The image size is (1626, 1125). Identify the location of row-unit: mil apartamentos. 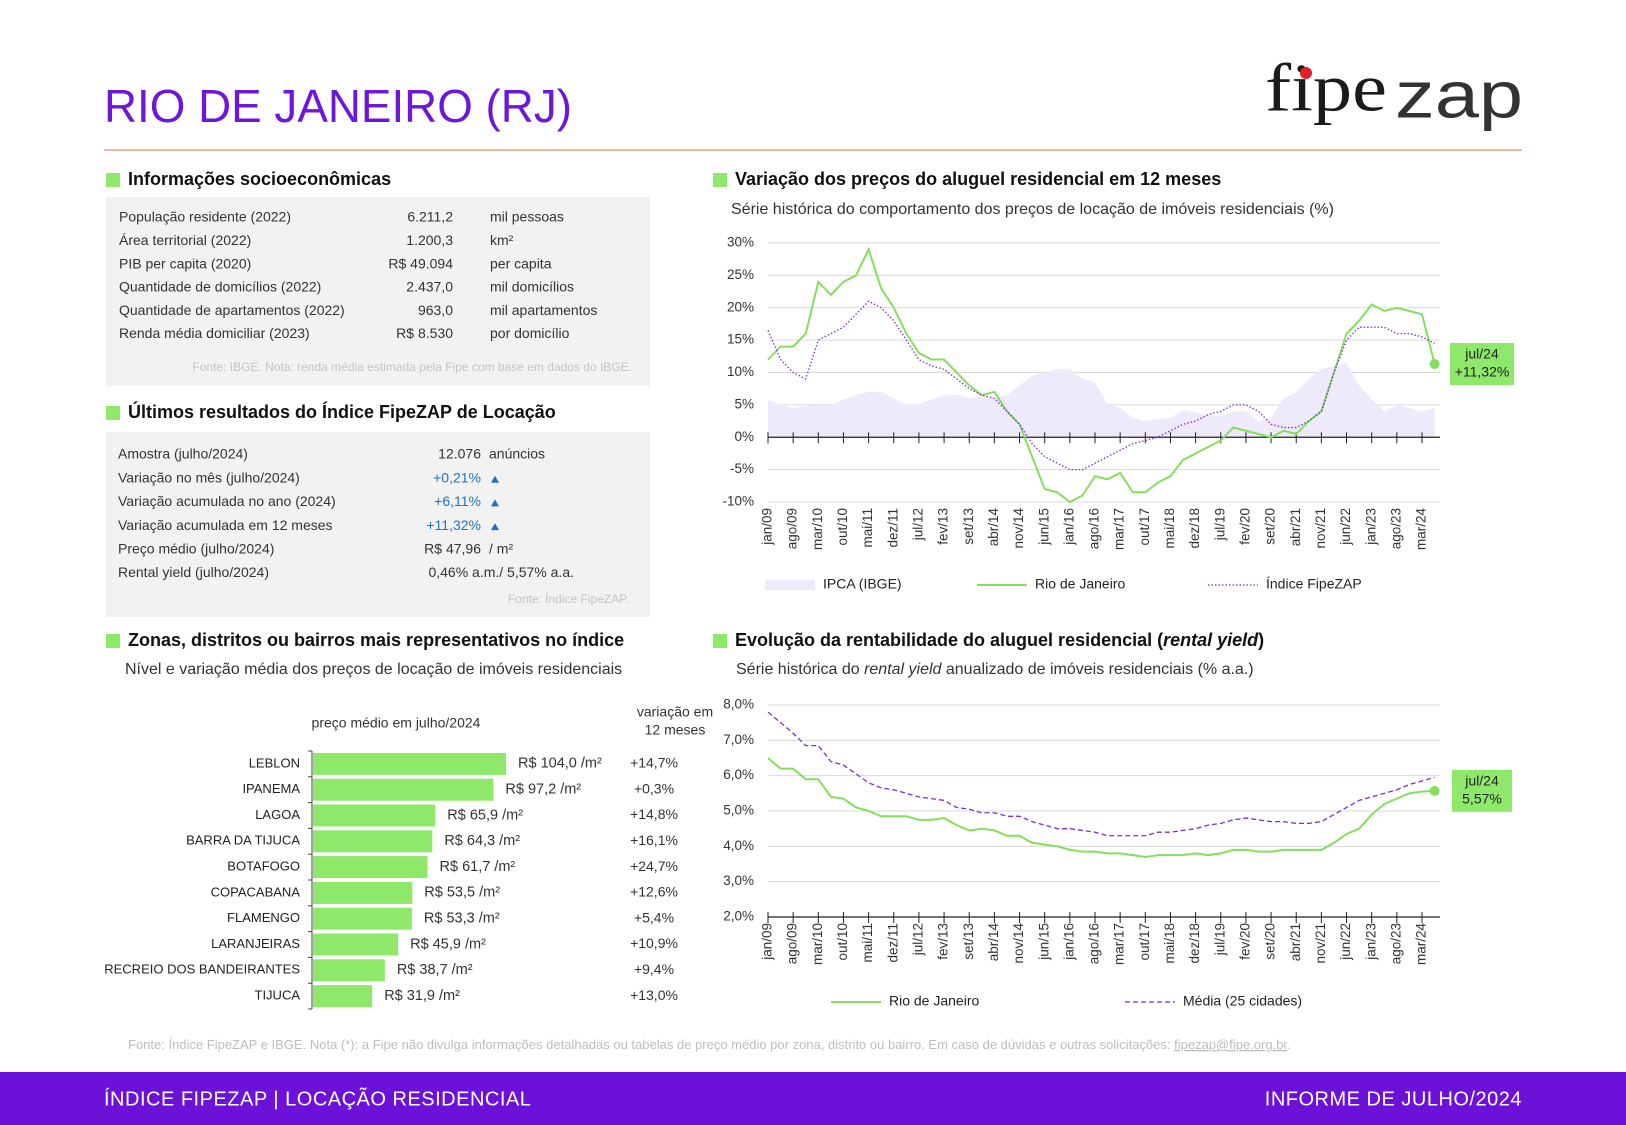
(543, 310).